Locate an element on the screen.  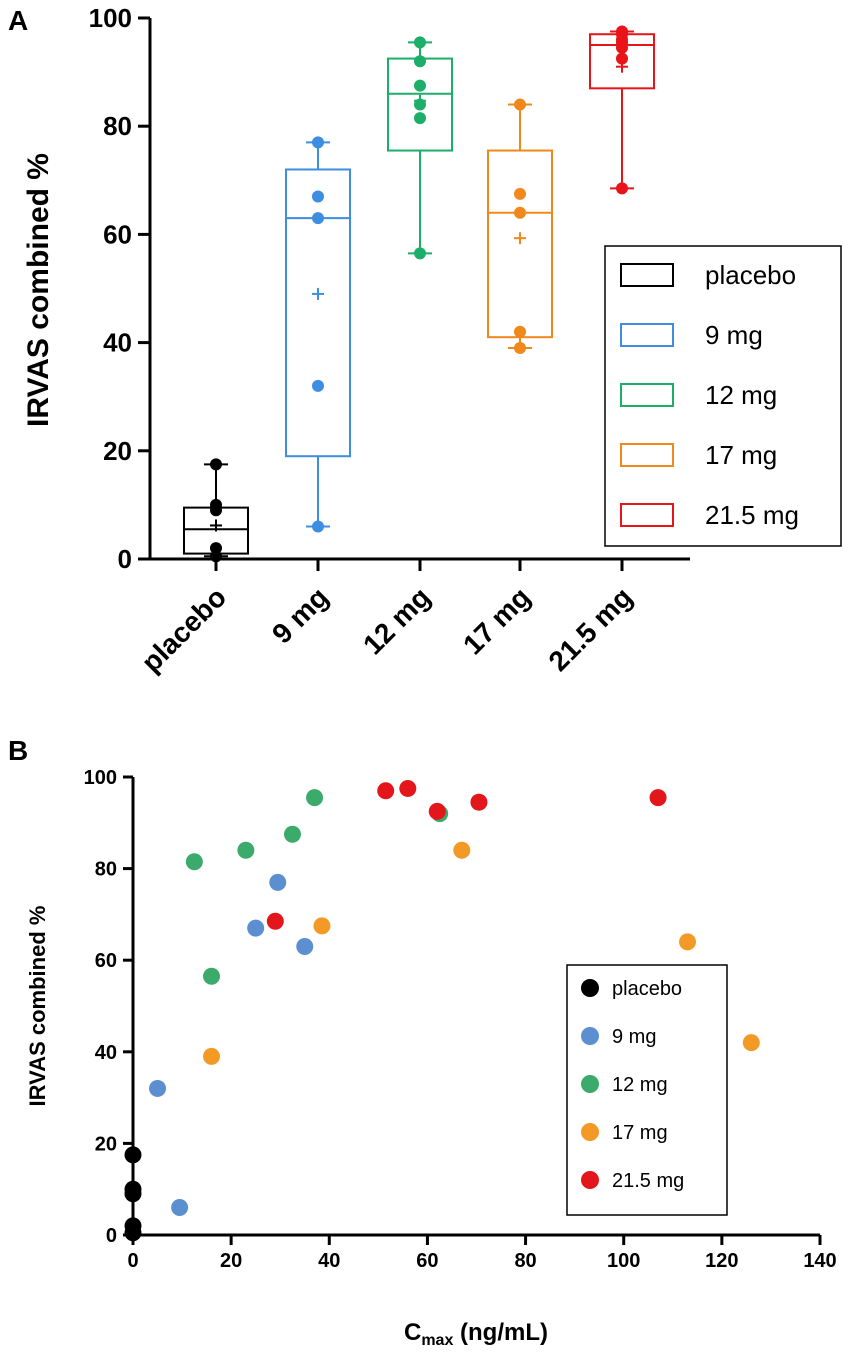
series-17-mg is located at coordinates (481, 953).